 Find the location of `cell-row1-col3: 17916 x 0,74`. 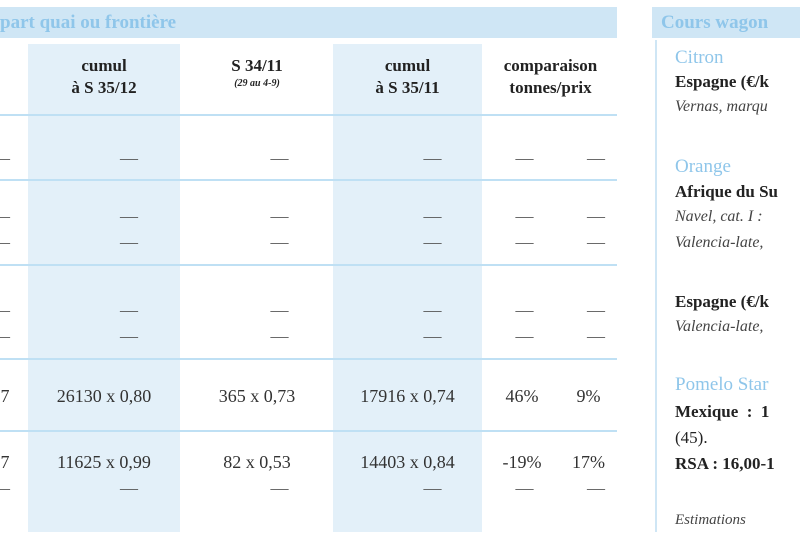

cell-row1-col3: 17916 x 0,74 is located at coordinates (407, 396).